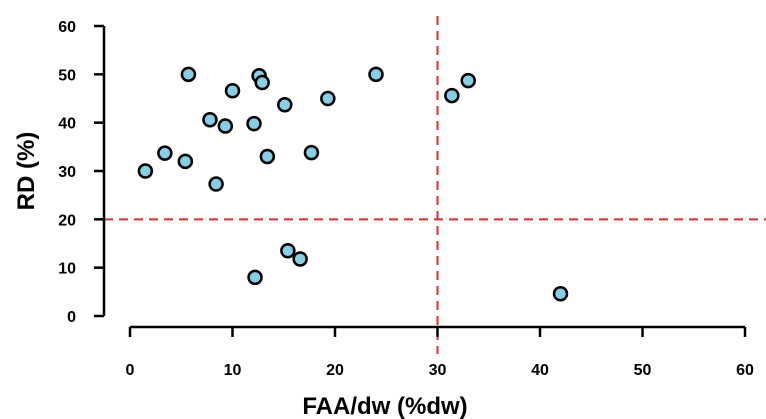  Describe the element at coordinates (540, 370) in the screenshot. I see `x-tick-label: 40` at that location.